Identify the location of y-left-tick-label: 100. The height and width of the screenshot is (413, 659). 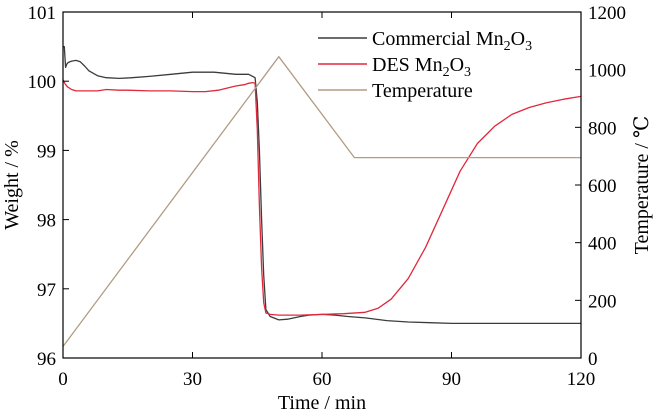
(42, 82).